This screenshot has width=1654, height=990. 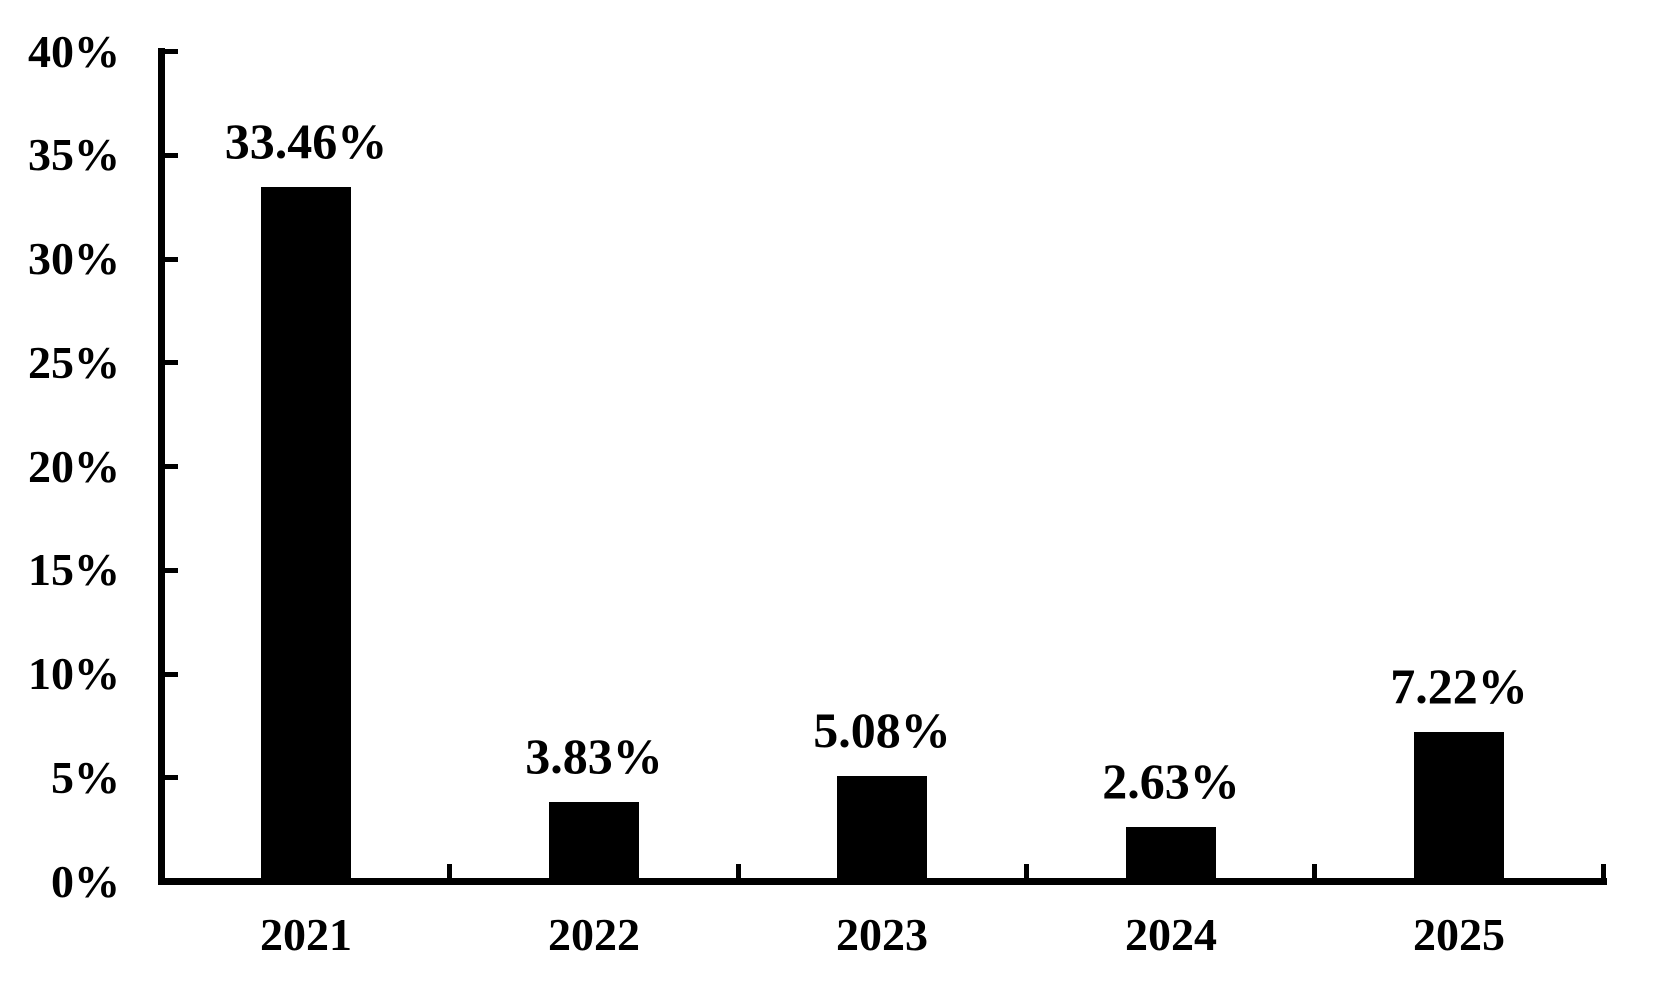 I want to click on bar-value-label: 2.63%, so click(x=1171, y=781).